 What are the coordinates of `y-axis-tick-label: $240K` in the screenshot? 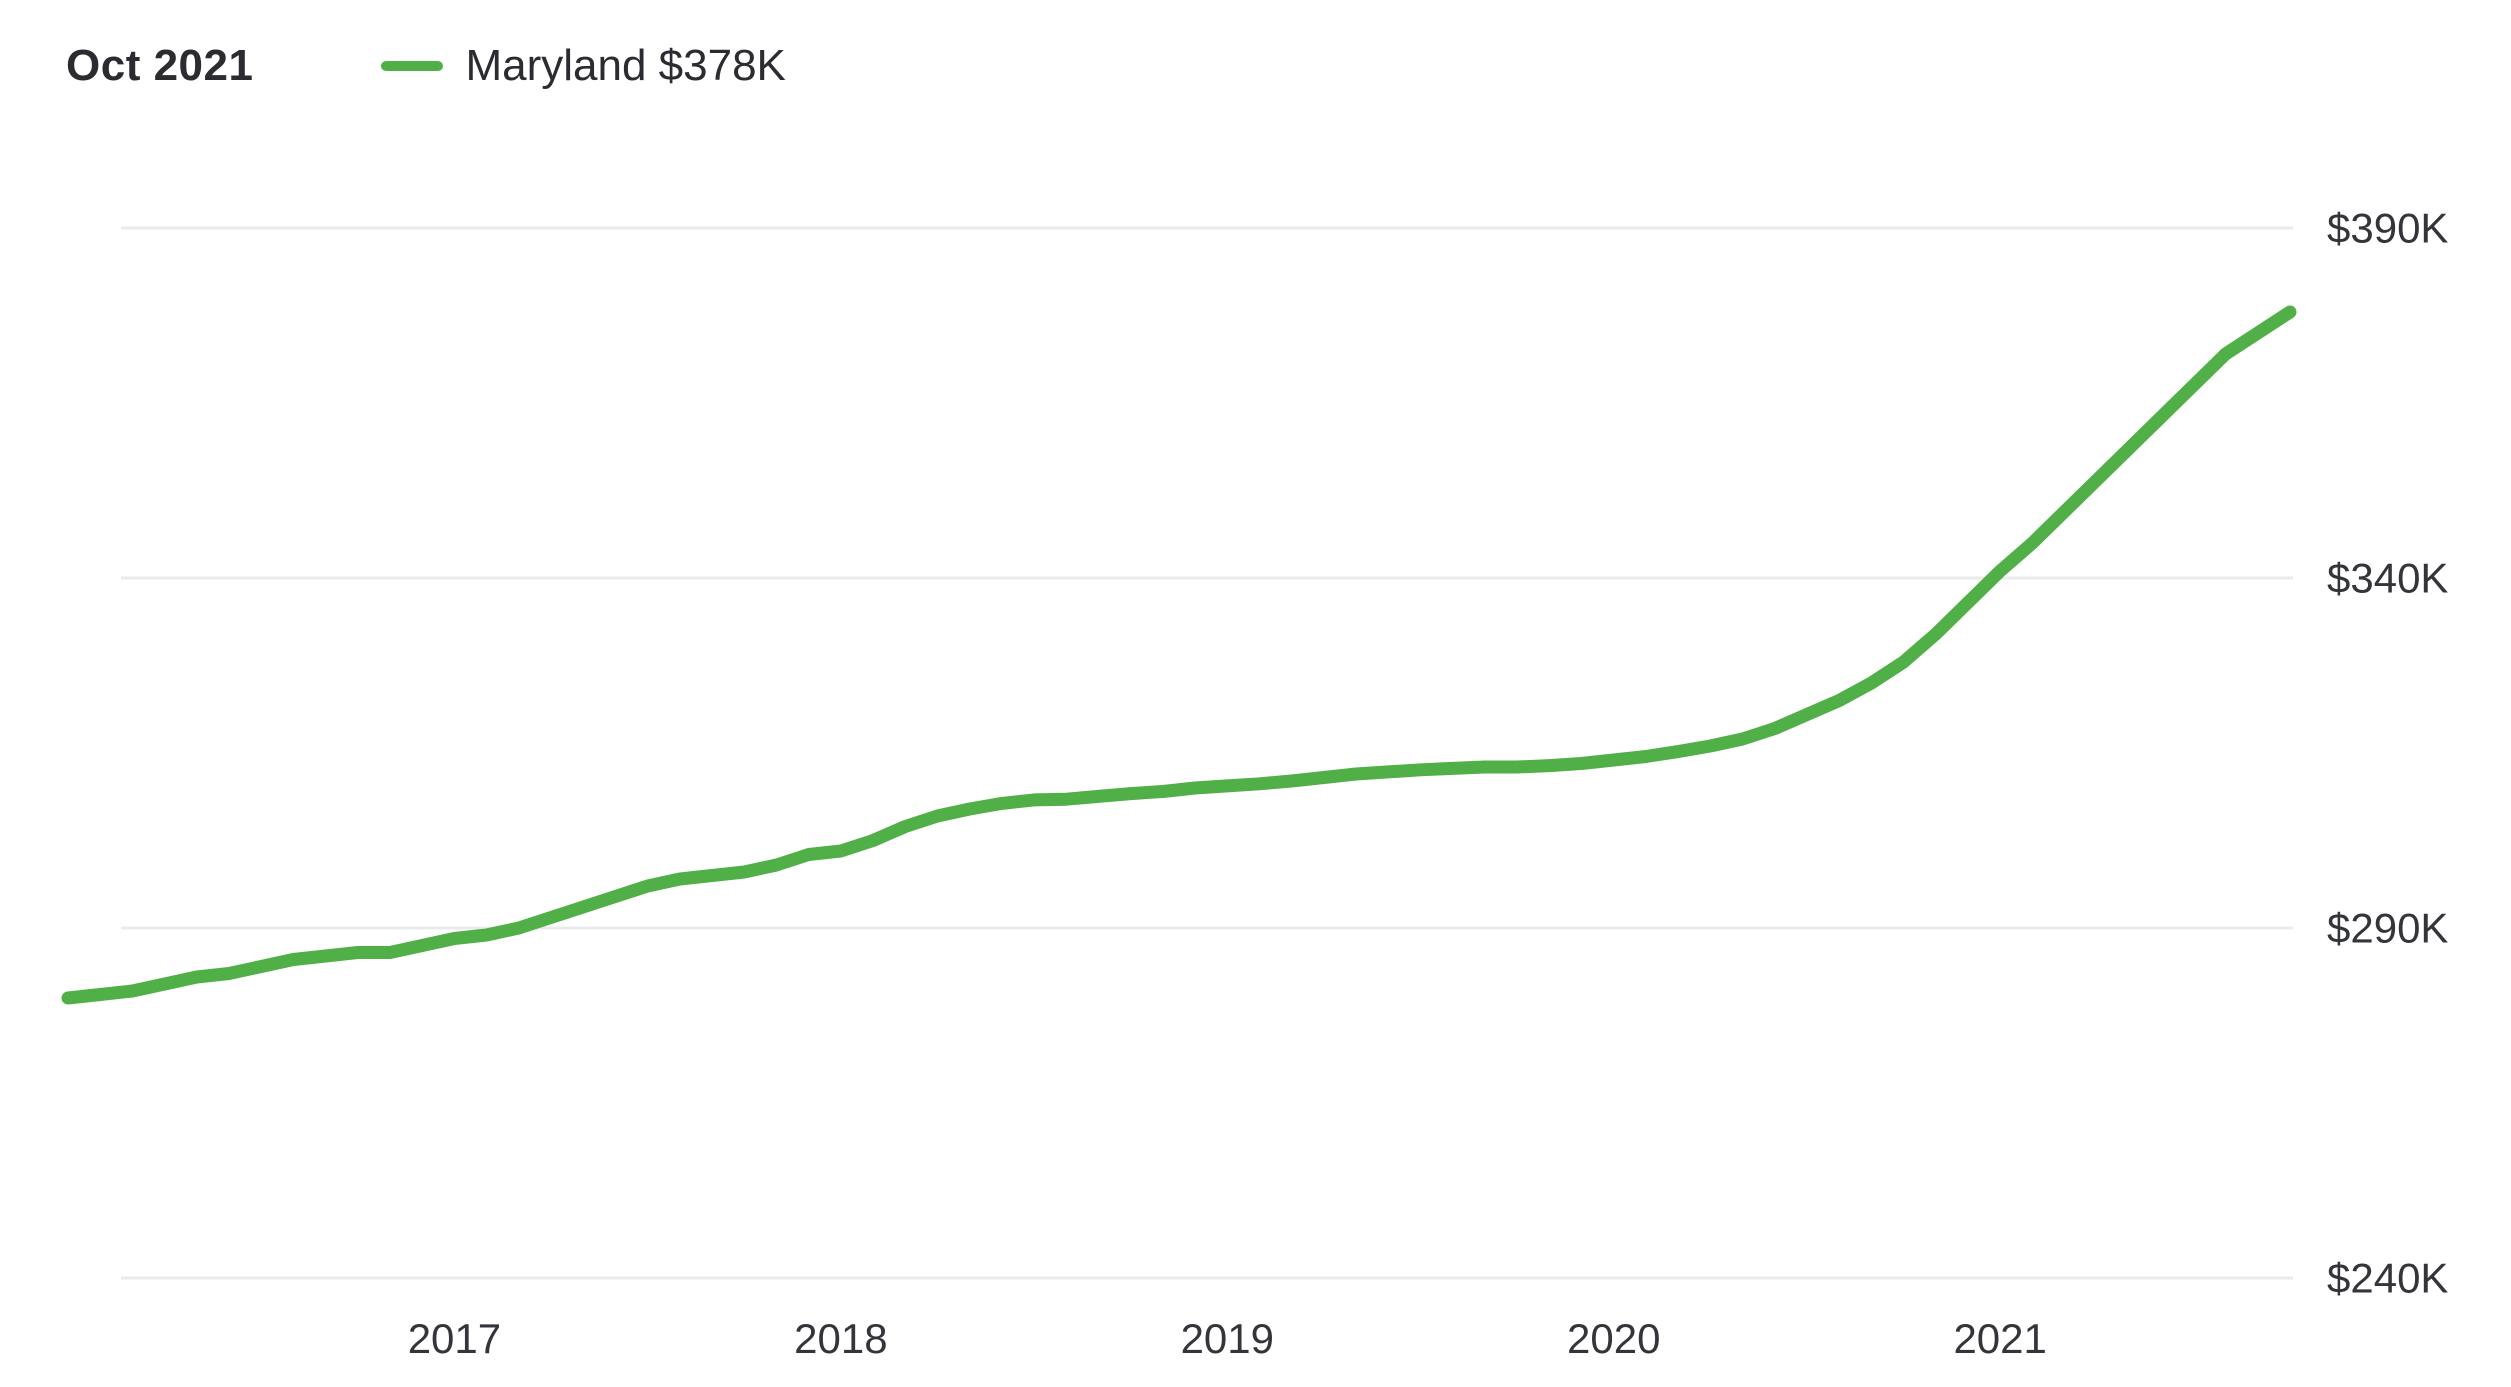 It's located at (2387, 1278).